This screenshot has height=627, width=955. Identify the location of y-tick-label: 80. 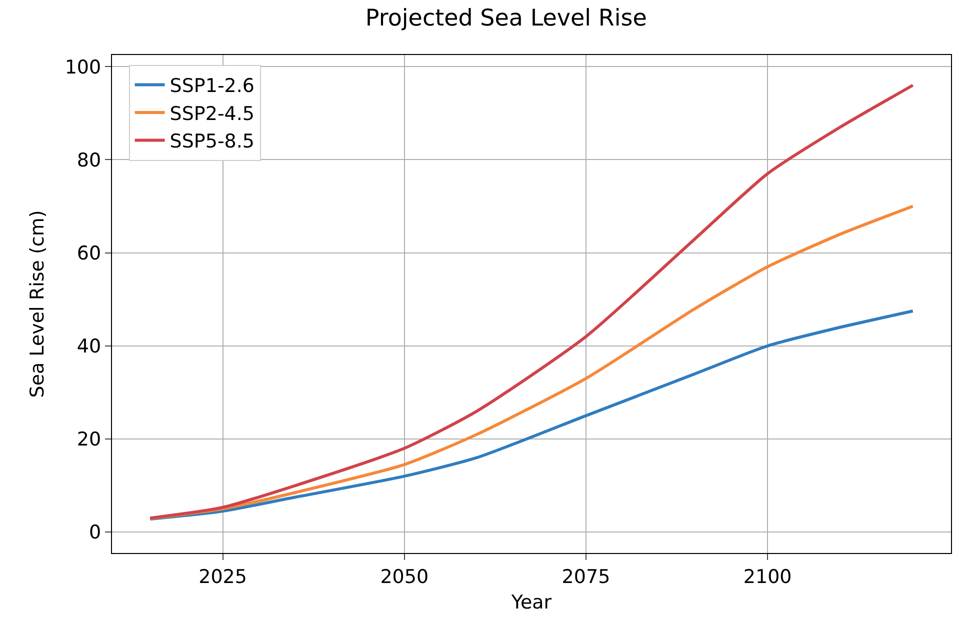
(89, 160).